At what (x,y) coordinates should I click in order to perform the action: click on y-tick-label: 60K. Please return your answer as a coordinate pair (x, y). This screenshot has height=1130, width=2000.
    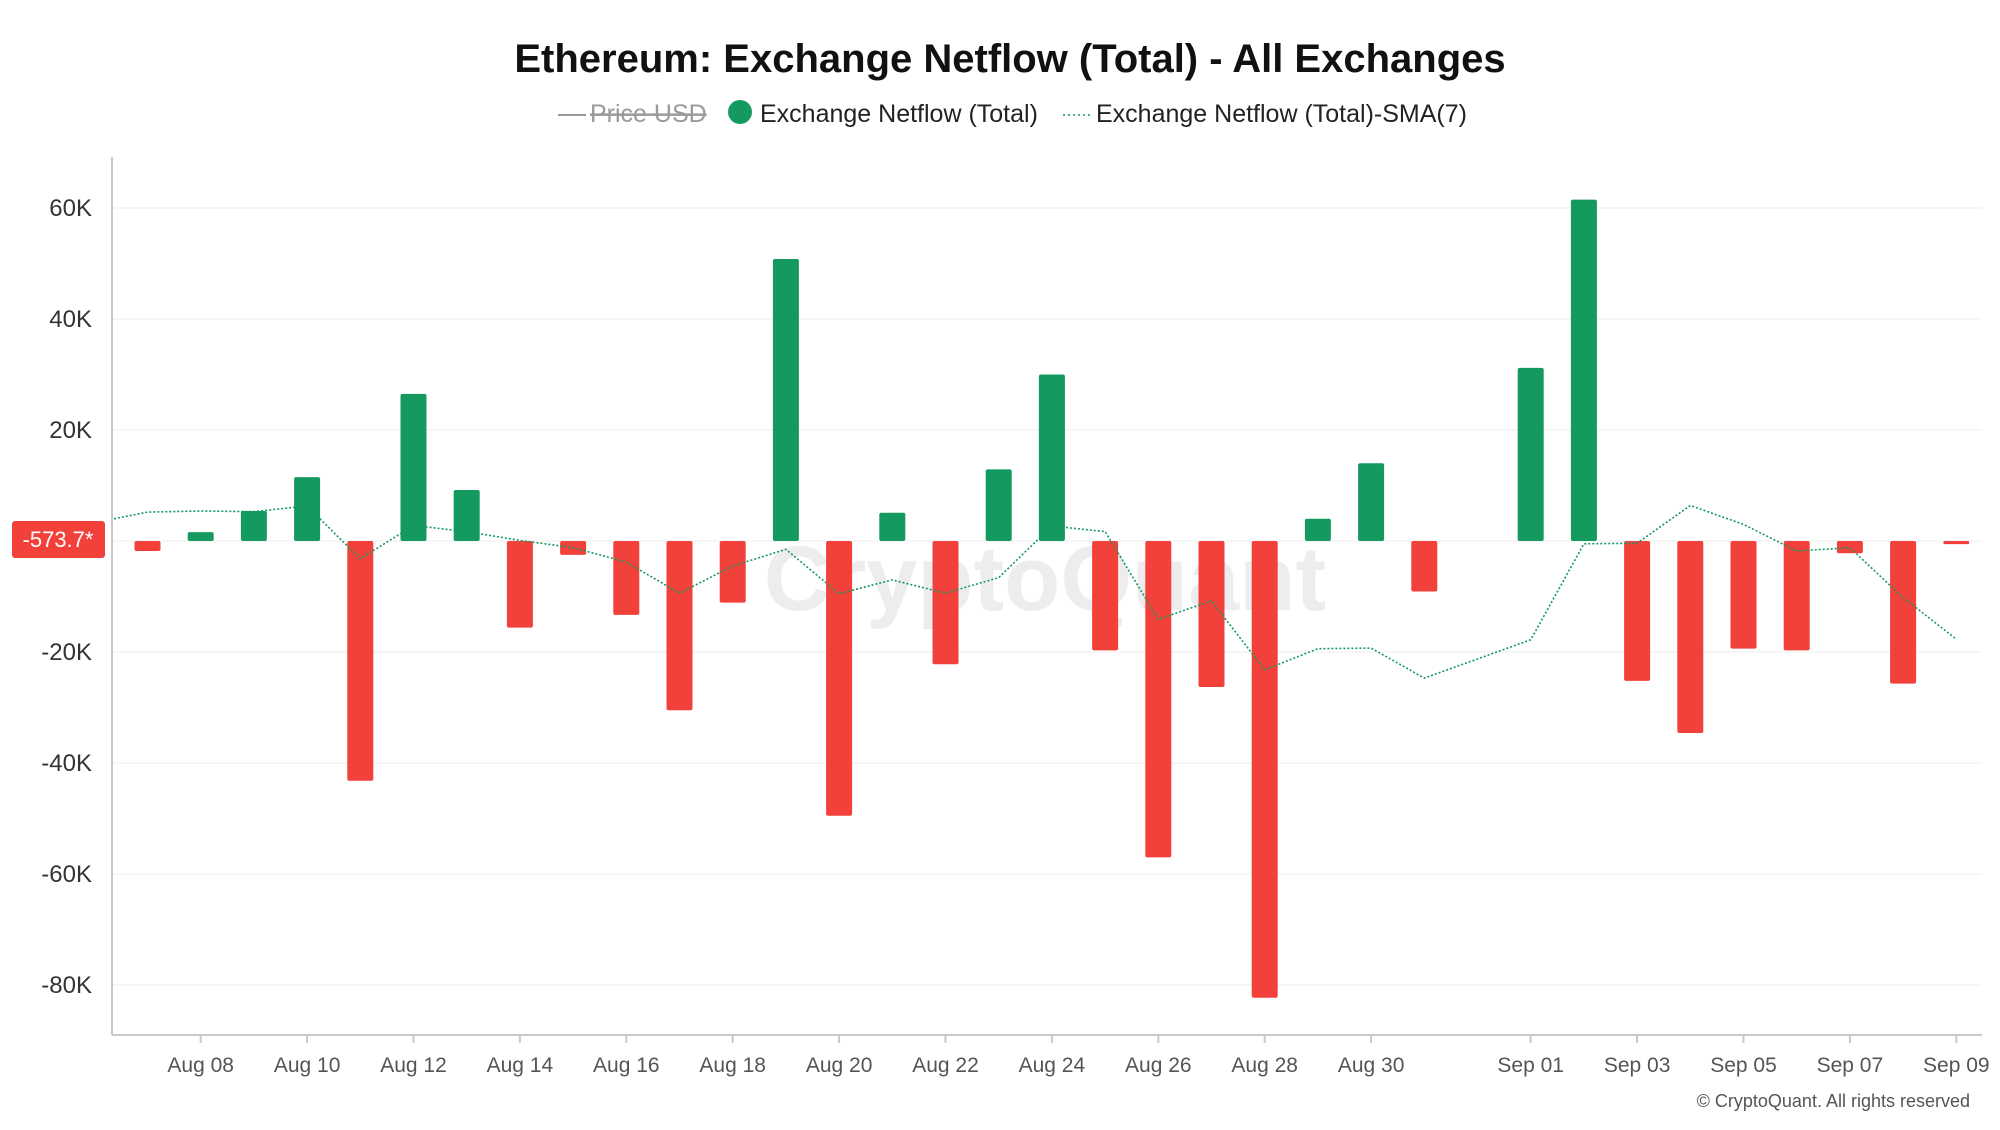
    Looking at the image, I should click on (70, 208).